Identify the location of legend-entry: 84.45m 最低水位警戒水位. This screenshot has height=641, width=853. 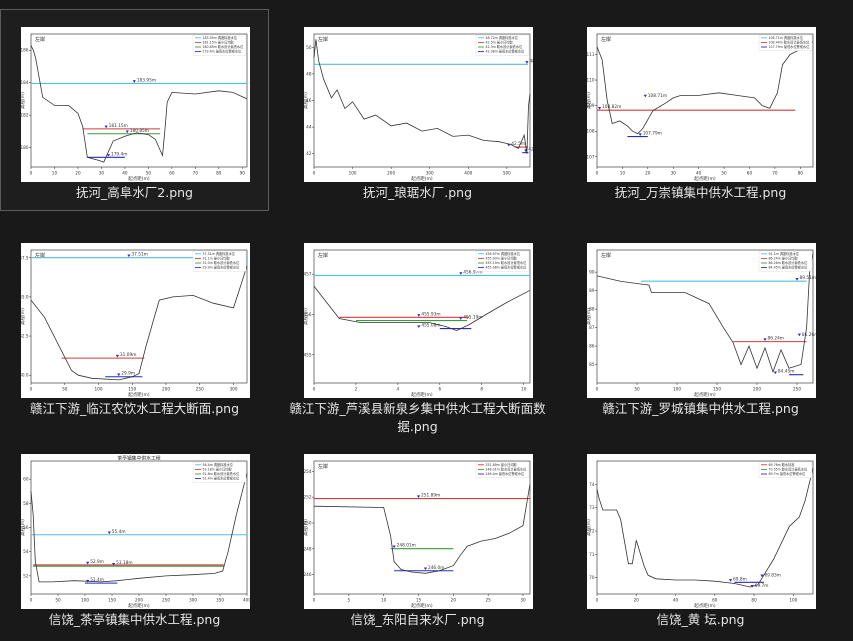
(789, 267).